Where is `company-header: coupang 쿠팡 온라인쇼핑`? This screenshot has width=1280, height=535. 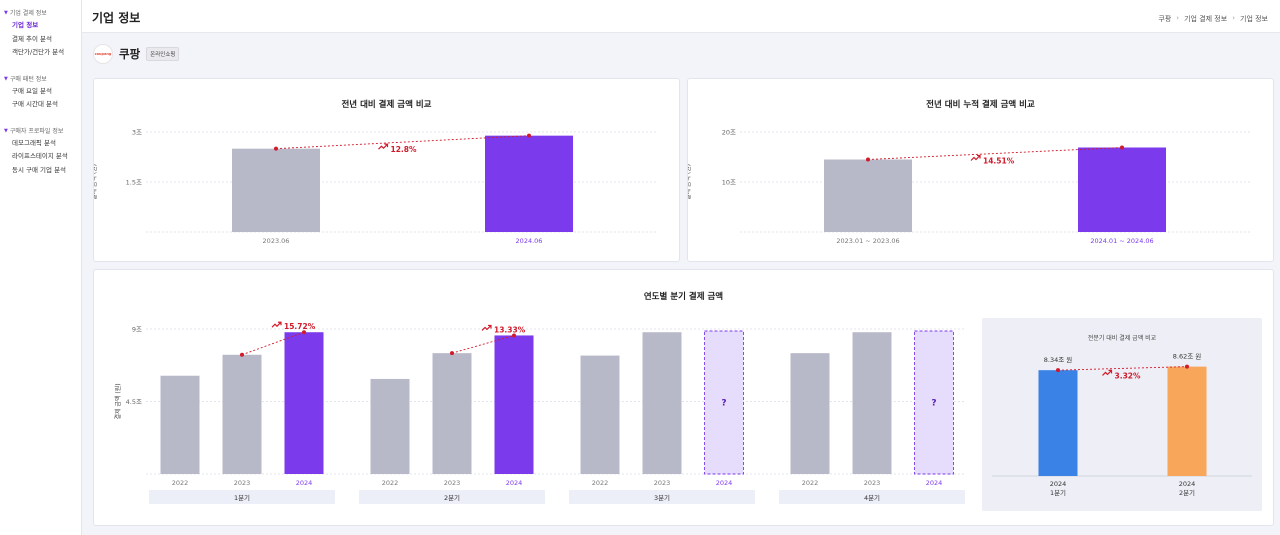 company-header: coupang 쿠팡 온라인쇼핑 is located at coordinates (136, 54).